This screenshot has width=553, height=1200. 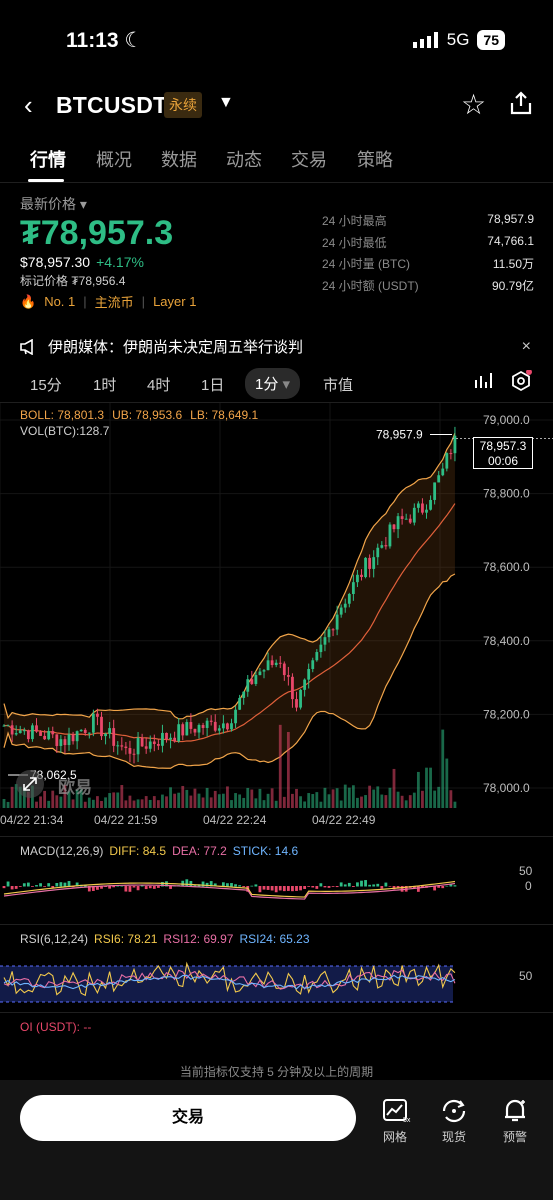 What do you see at coordinates (395, 1121) in the screenshot?
I see `grid-button: 5x 网格` at bounding box center [395, 1121].